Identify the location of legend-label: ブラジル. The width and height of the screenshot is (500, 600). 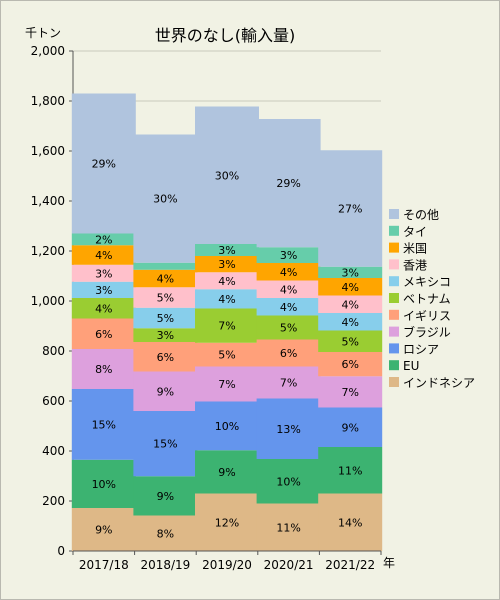
(427, 332).